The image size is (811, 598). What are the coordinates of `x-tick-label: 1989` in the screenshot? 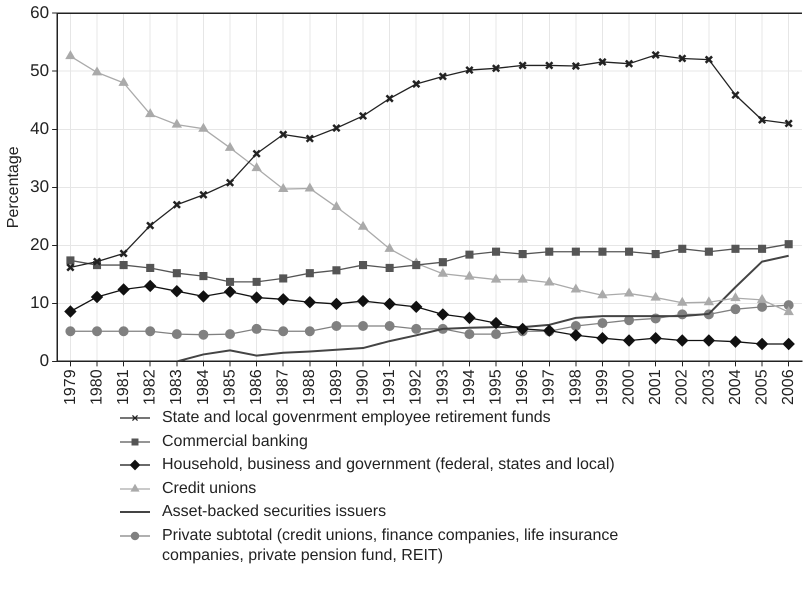 It's located at (336, 387).